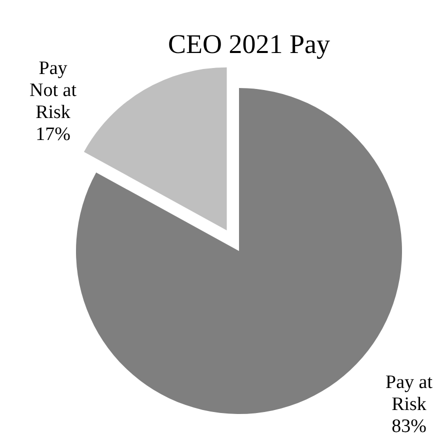 The height and width of the screenshot is (441, 438). Describe the element at coordinates (409, 426) in the screenshot. I see `data-label: 83%` at that location.